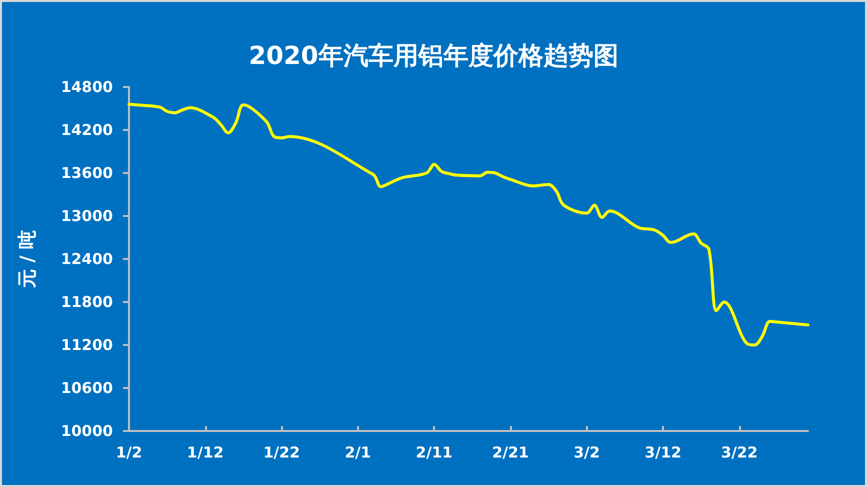 This screenshot has width=867, height=487. I want to click on x-tick-label: 3/22, so click(739, 453).